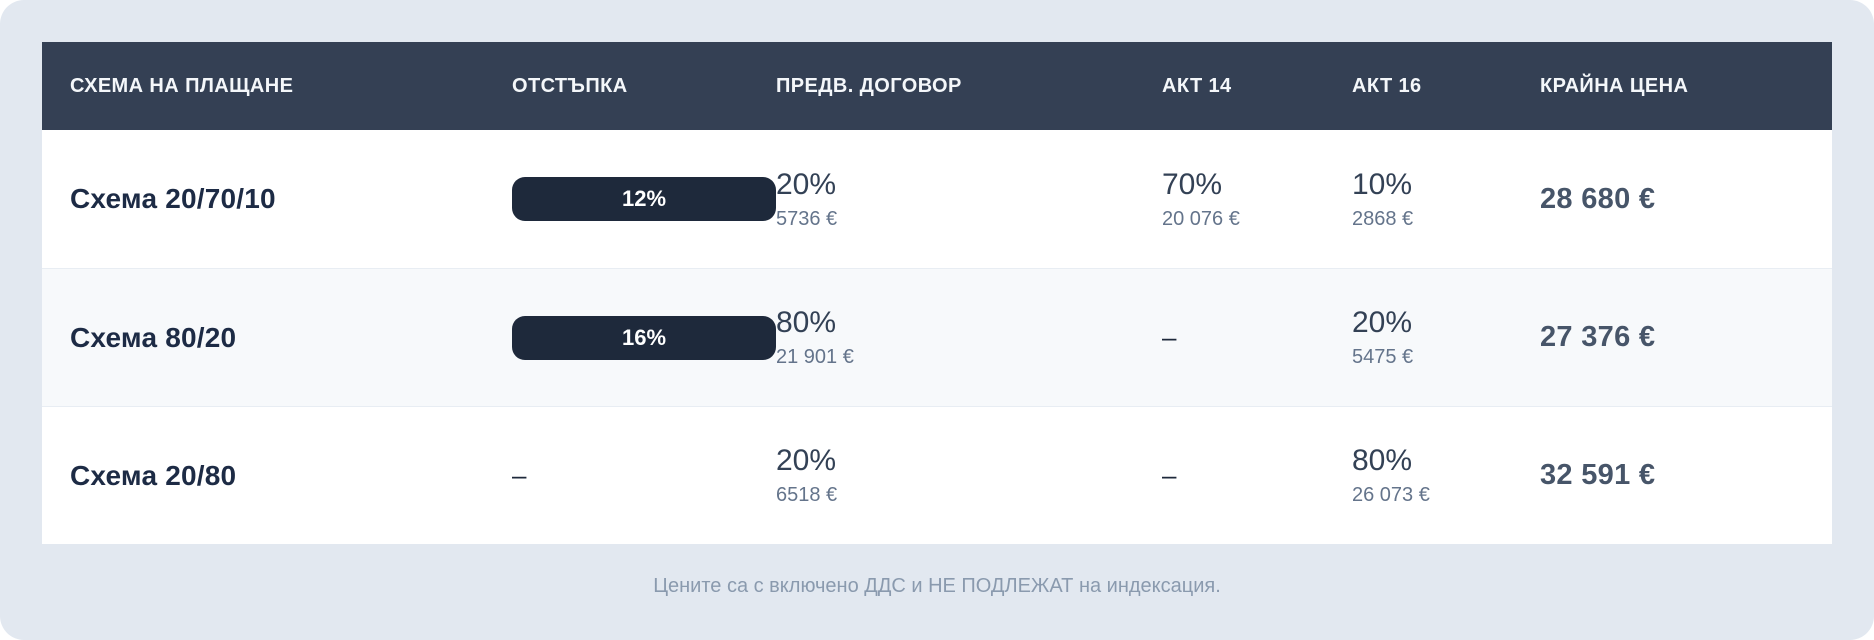  What do you see at coordinates (570, 85) in the screenshot?
I see `column-header-discount: ОТСТЪПКА` at bounding box center [570, 85].